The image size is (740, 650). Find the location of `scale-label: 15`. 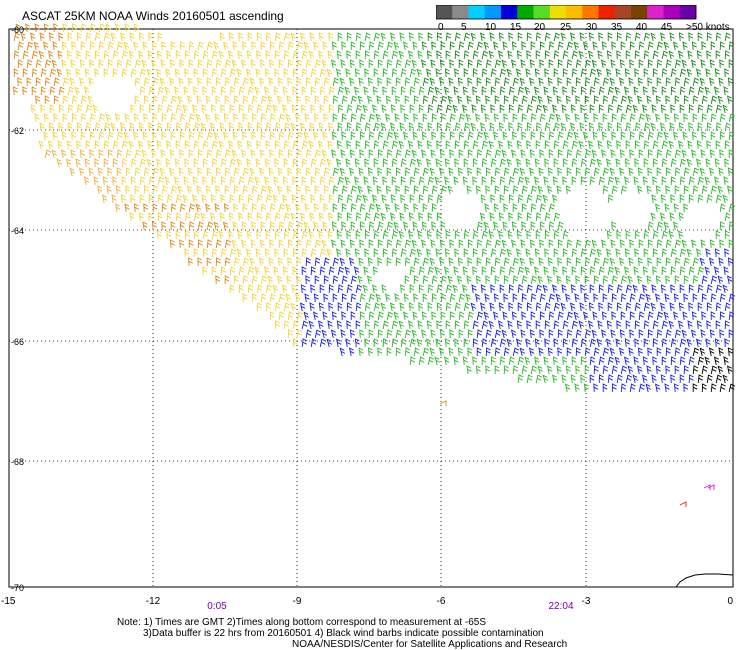

scale-label: 15 is located at coordinates (516, 26).